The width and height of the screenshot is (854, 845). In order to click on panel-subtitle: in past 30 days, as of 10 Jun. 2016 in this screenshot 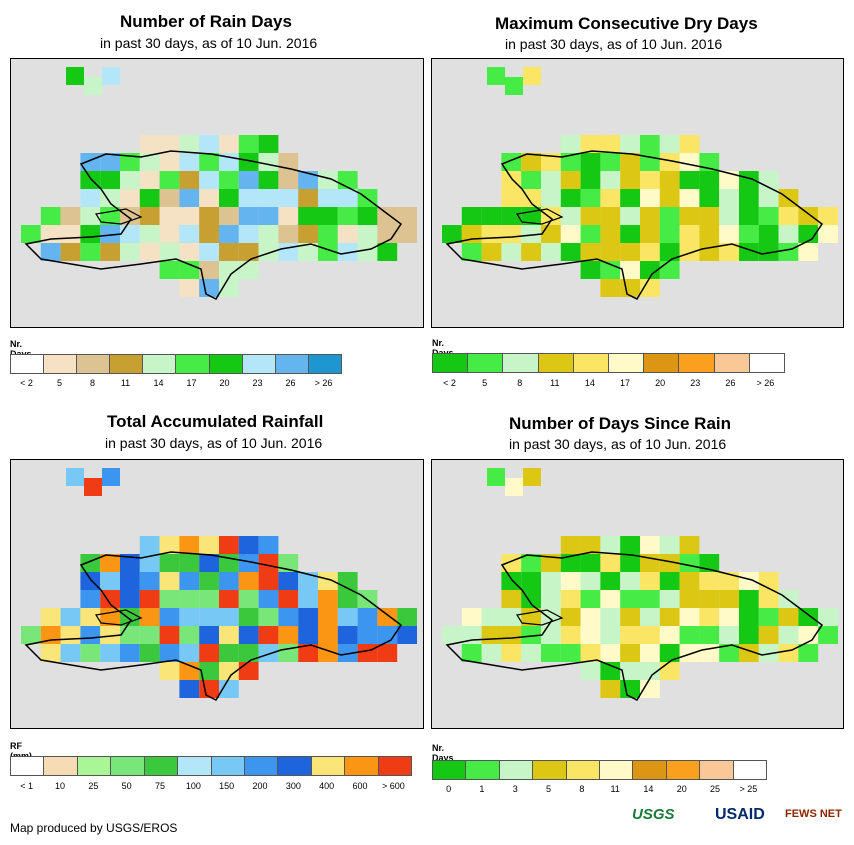, I will do `click(214, 443)`.